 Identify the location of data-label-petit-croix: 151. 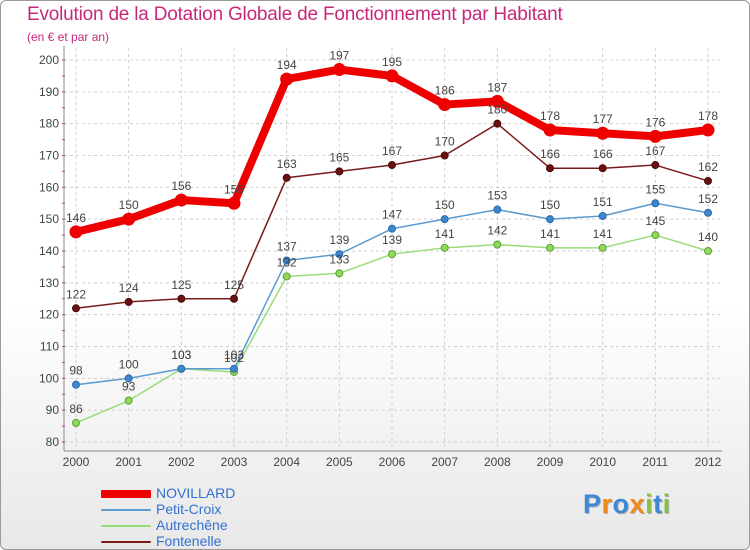
(603, 202).